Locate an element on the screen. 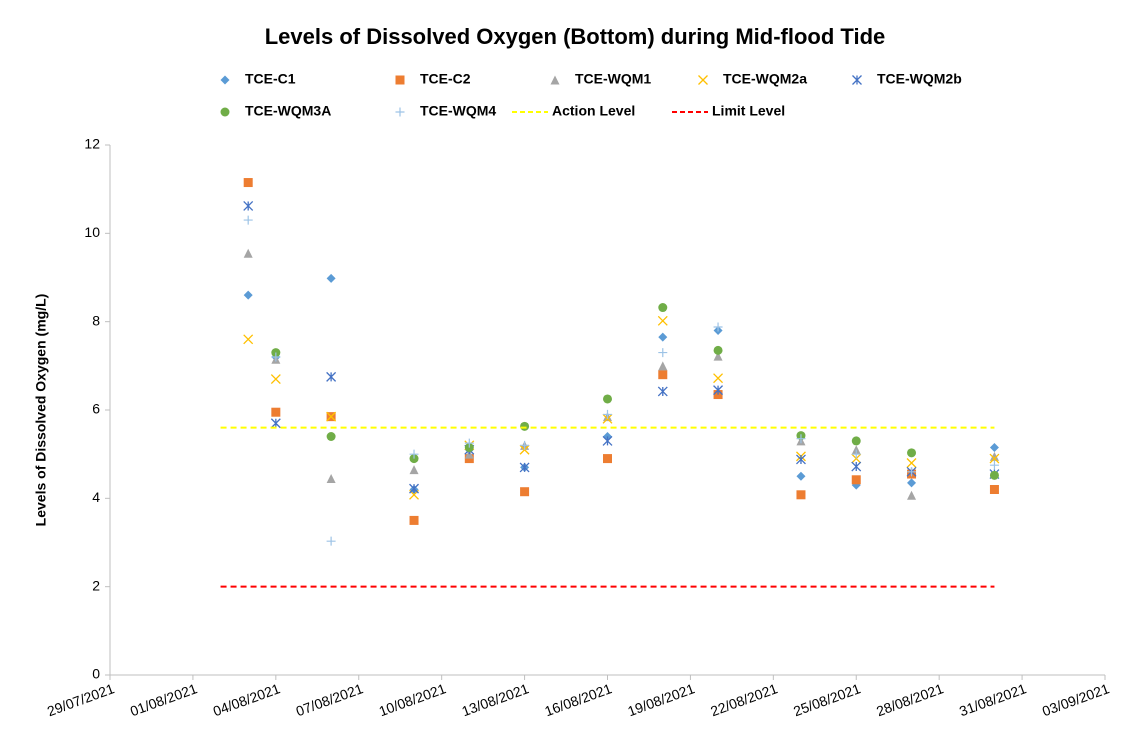  legend-label: TCE-WQM2b is located at coordinates (919, 79).